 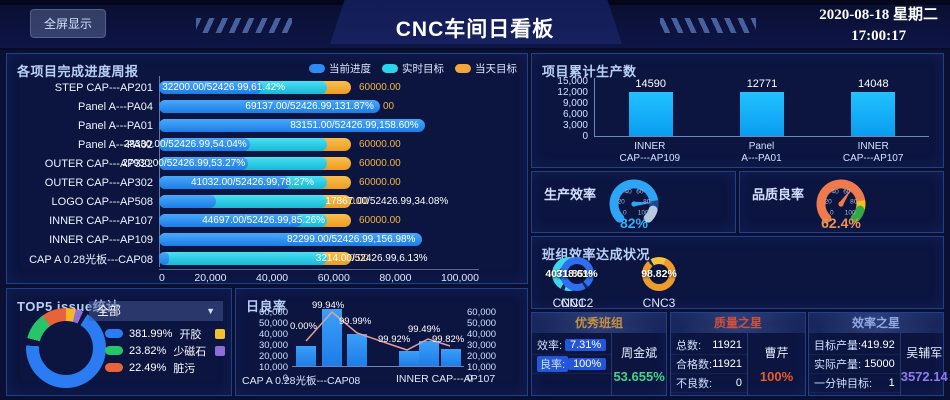 What do you see at coordinates (589, 71) in the screenshot?
I see `panel-title-production: 项目累计生产数` at bounding box center [589, 71].